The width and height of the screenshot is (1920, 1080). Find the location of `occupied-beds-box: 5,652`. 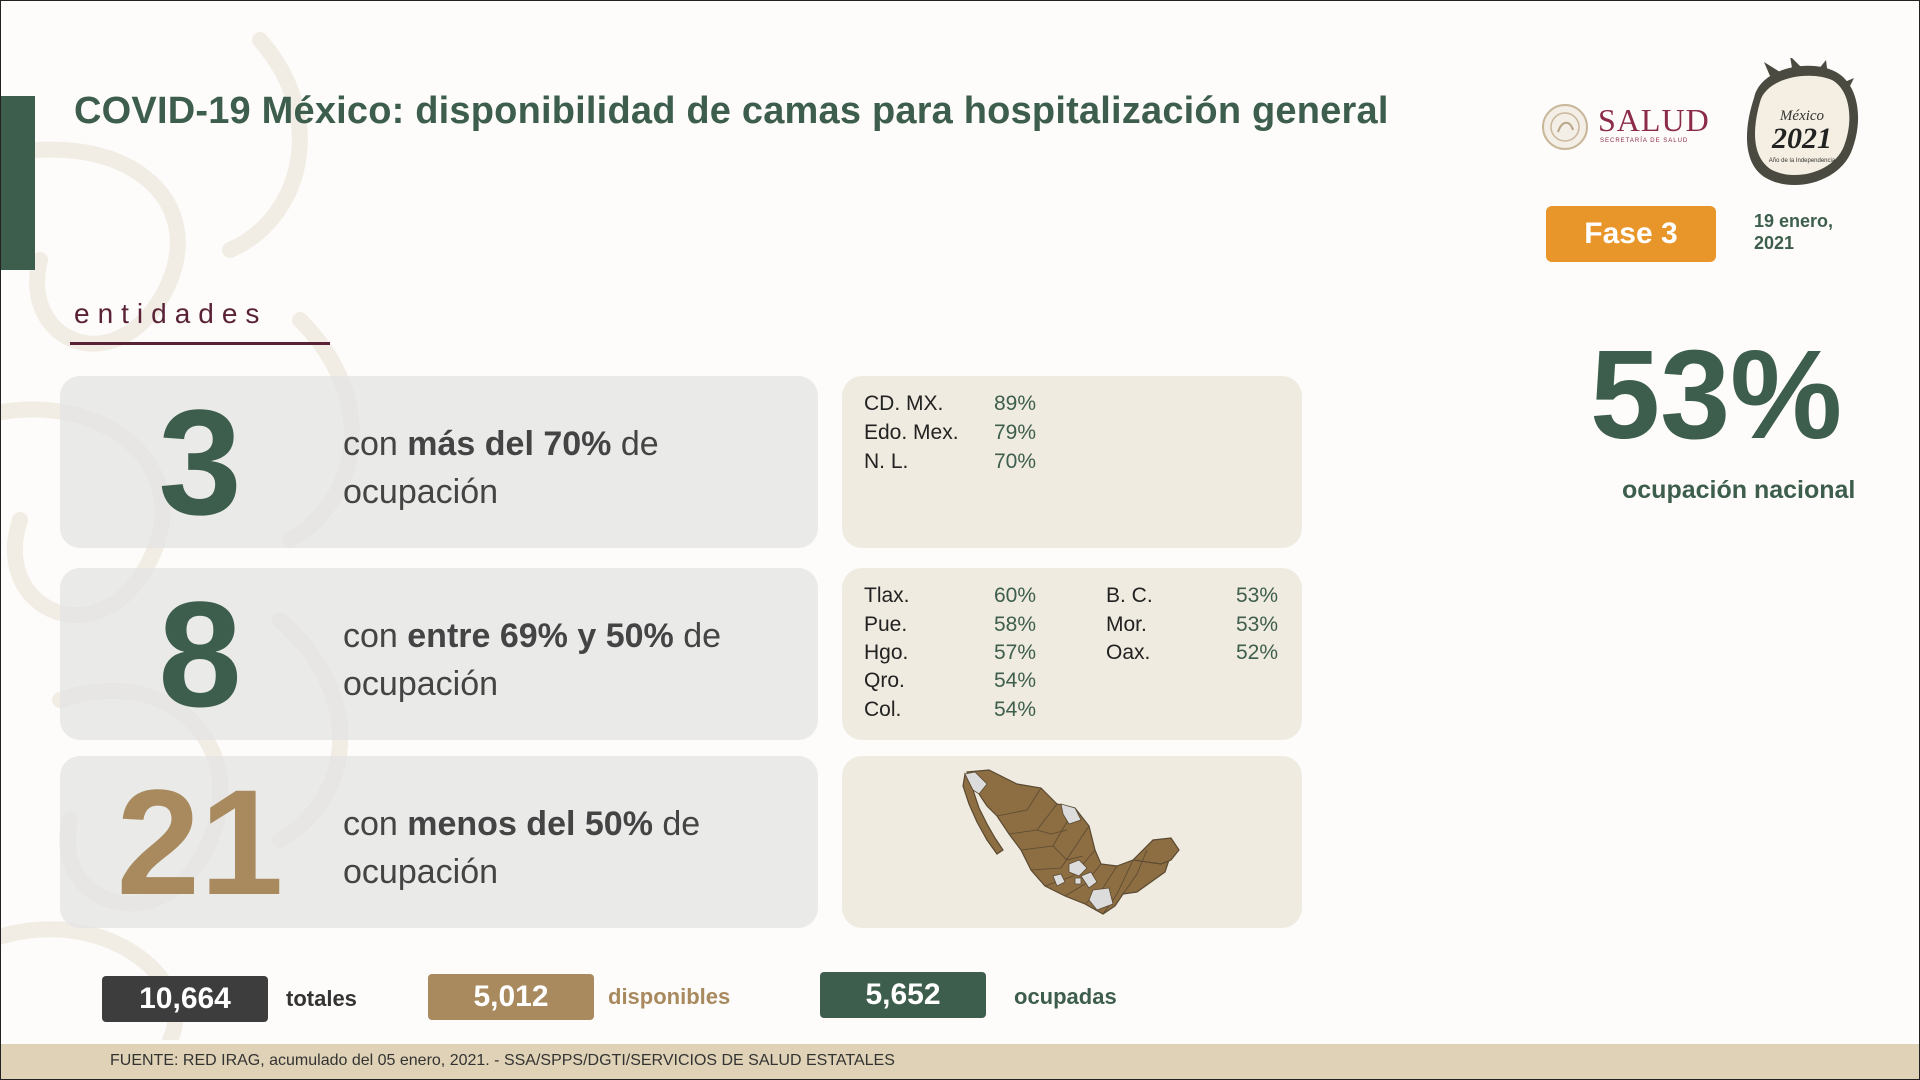

occupied-beds-box: 5,652 is located at coordinates (903, 995).